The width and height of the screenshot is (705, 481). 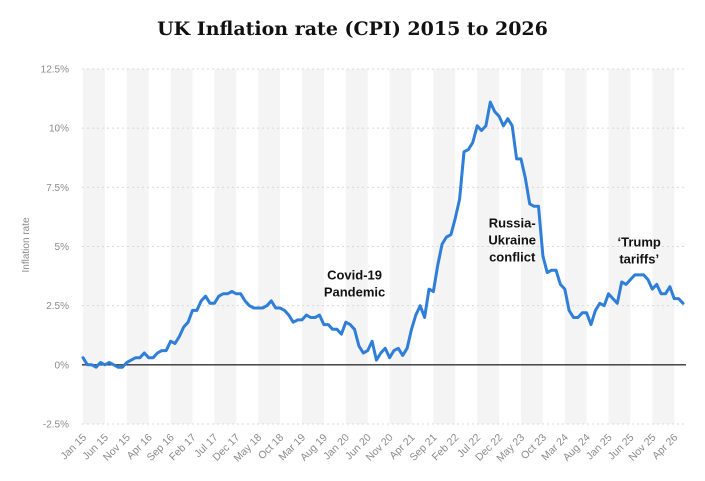 I want to click on y-tick-label: 12.5%, so click(x=55, y=70).